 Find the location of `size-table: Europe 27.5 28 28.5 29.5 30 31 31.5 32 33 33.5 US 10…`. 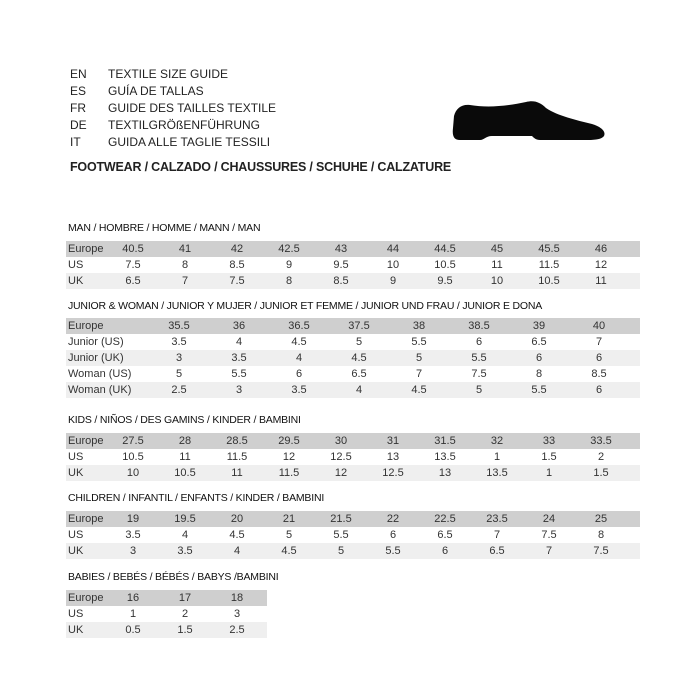

size-table: Europe 27.5 28 28.5 29.5 30 31 31.5 32 33 33.5 US 10… is located at coordinates (353, 457).